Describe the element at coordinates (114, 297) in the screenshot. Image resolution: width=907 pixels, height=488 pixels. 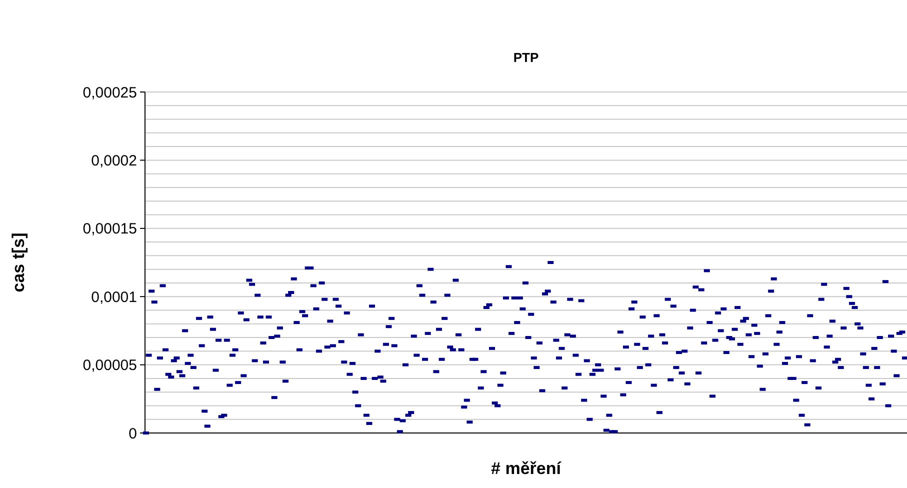
I see `y-tick-label: 0,0001` at that location.